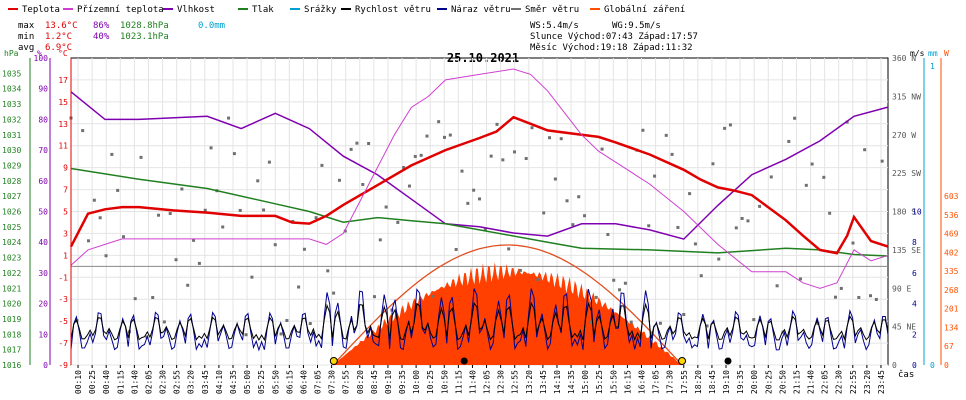  I want to click on wind-dir-tick: 135 SE, so click(906, 250).